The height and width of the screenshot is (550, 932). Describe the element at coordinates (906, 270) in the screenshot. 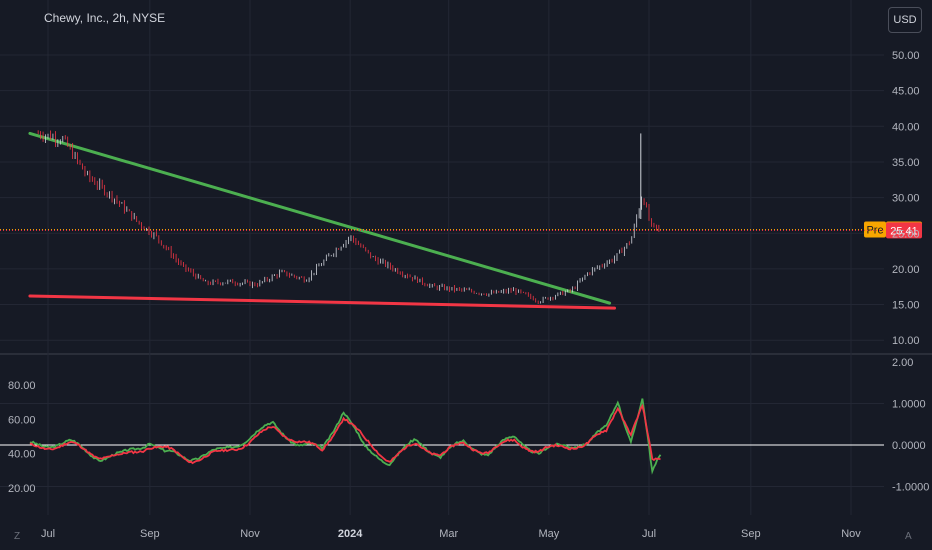

I see `price-tick-label: 20.00` at that location.